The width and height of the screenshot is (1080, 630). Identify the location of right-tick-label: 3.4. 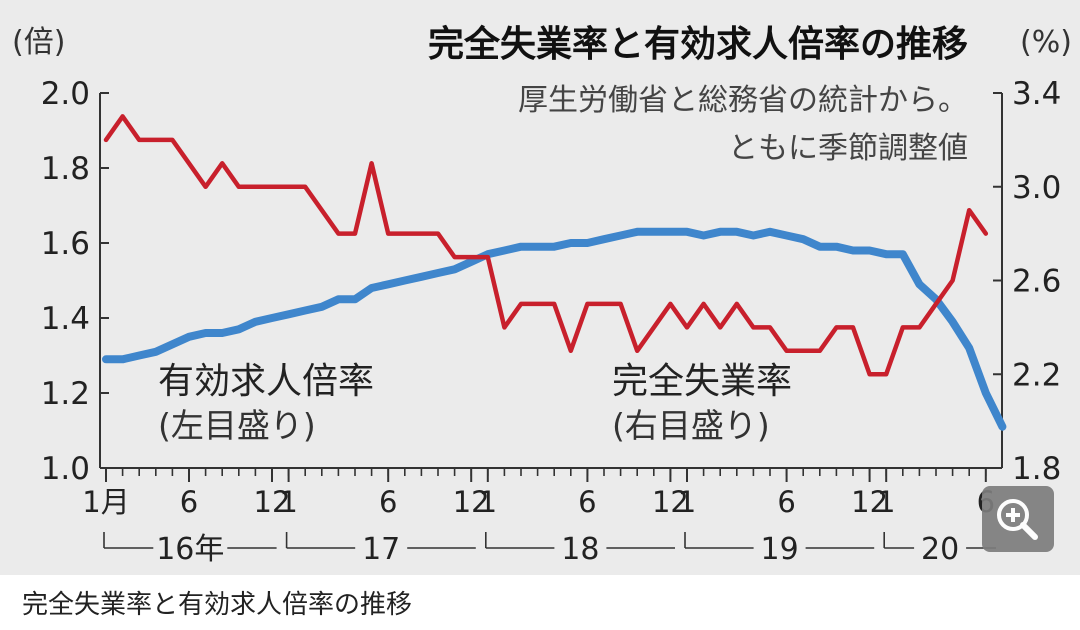
(1036, 94).